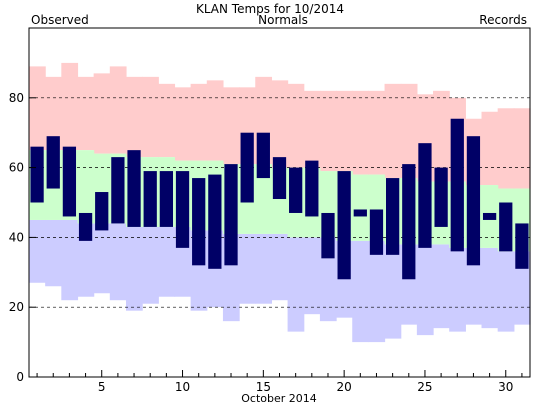 This screenshot has width=540, height=406. I want to click on x-tick-label-30: 30, so click(505, 387).